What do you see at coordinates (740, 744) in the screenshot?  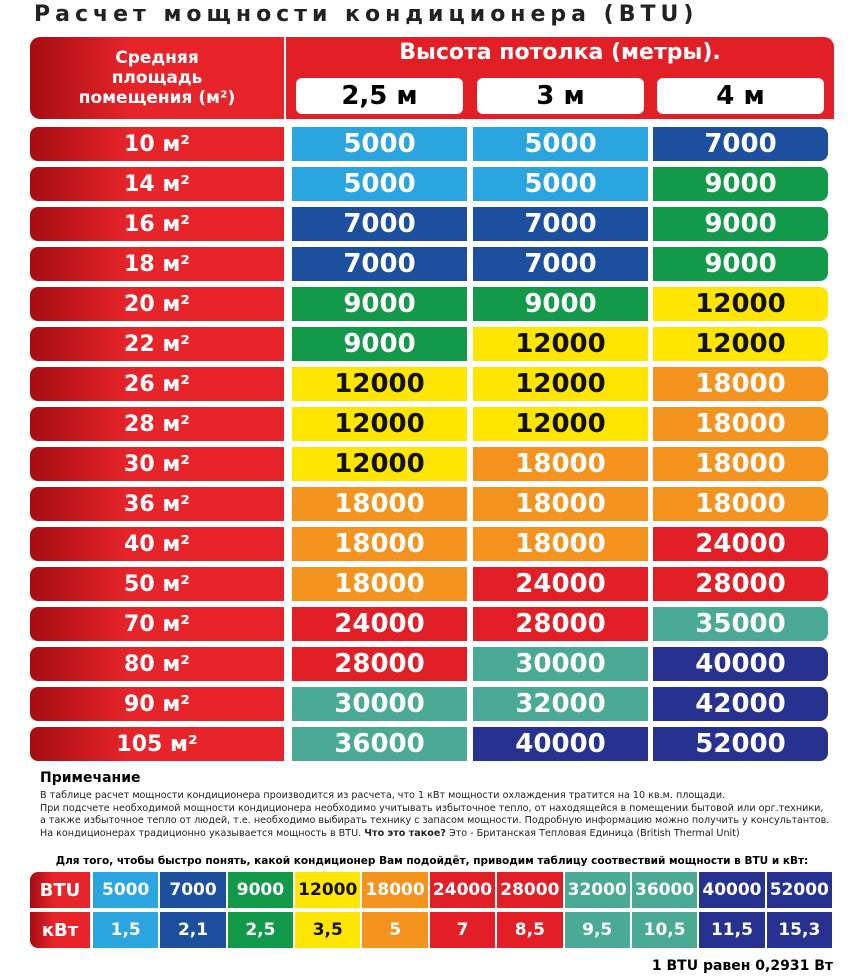 I see `btu-cell: 52000` at bounding box center [740, 744].